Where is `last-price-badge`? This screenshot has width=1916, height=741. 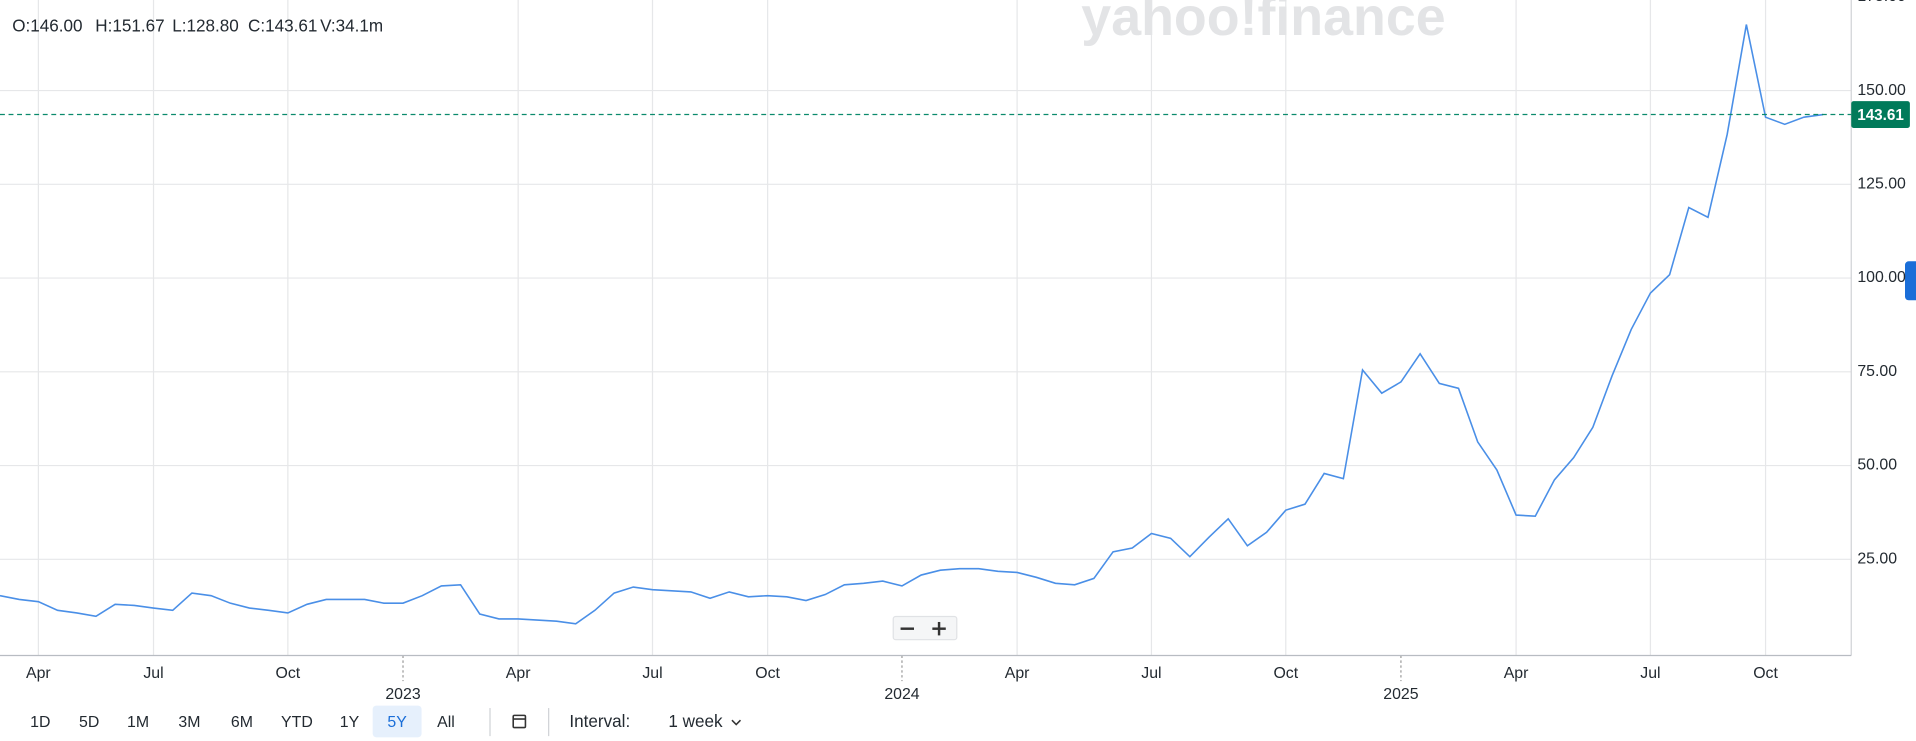
last-price-badge is located at coordinates (1880, 114).